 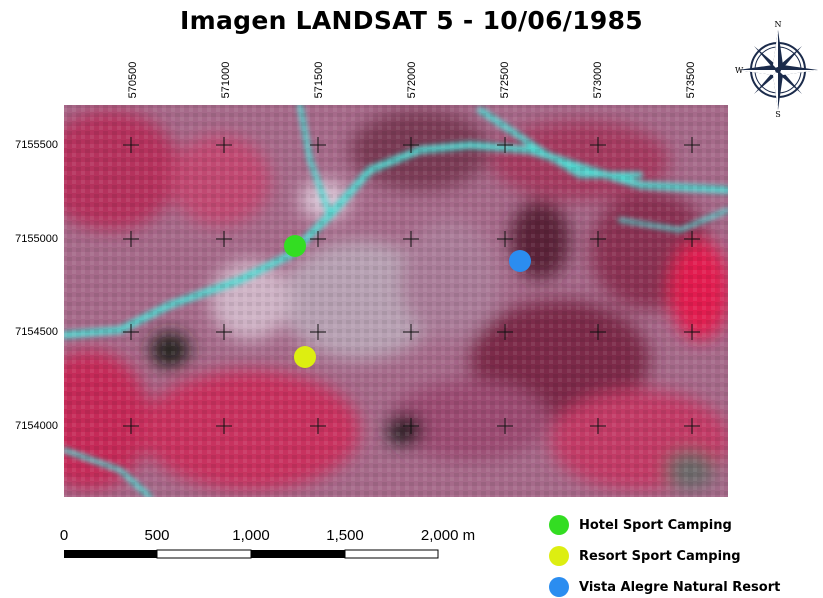 What do you see at coordinates (776, 69) in the screenshot?
I see `compass-rose-icon: N S W` at bounding box center [776, 69].